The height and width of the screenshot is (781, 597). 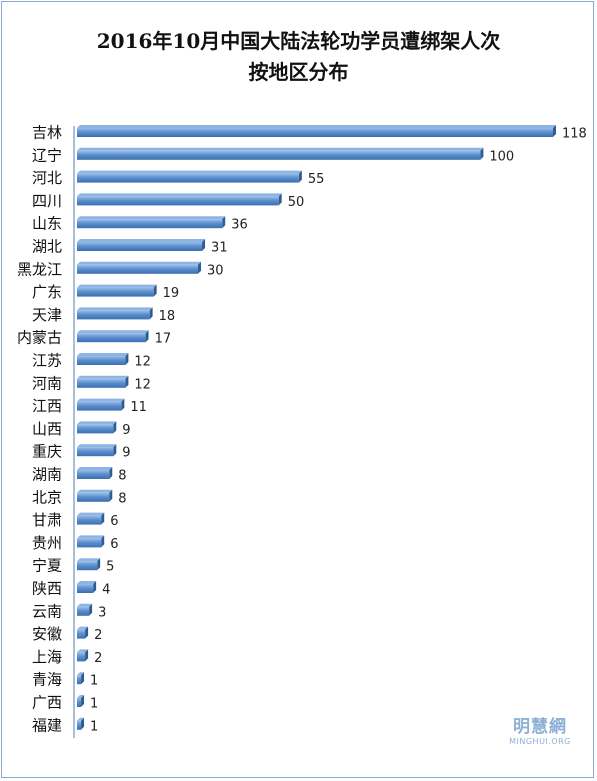 I want to click on value-label-23: 2, so click(x=98, y=658).